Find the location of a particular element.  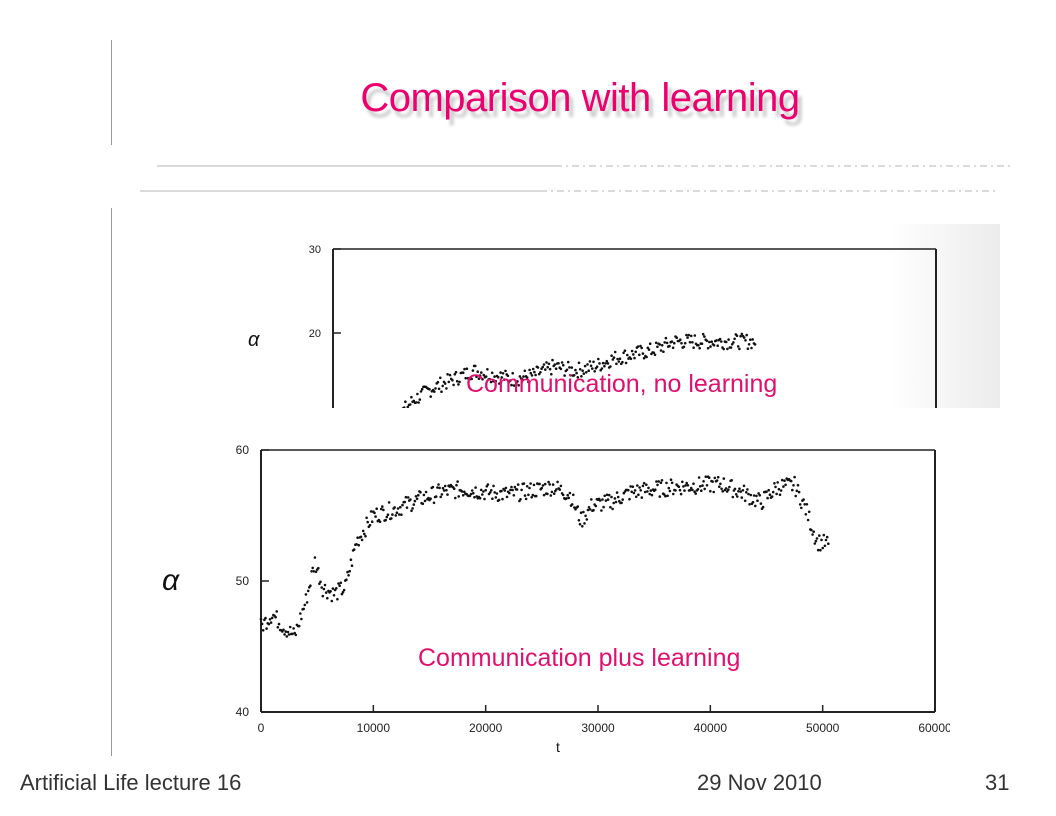

chart-top-ytick-label: 30 is located at coordinates (315, 250).